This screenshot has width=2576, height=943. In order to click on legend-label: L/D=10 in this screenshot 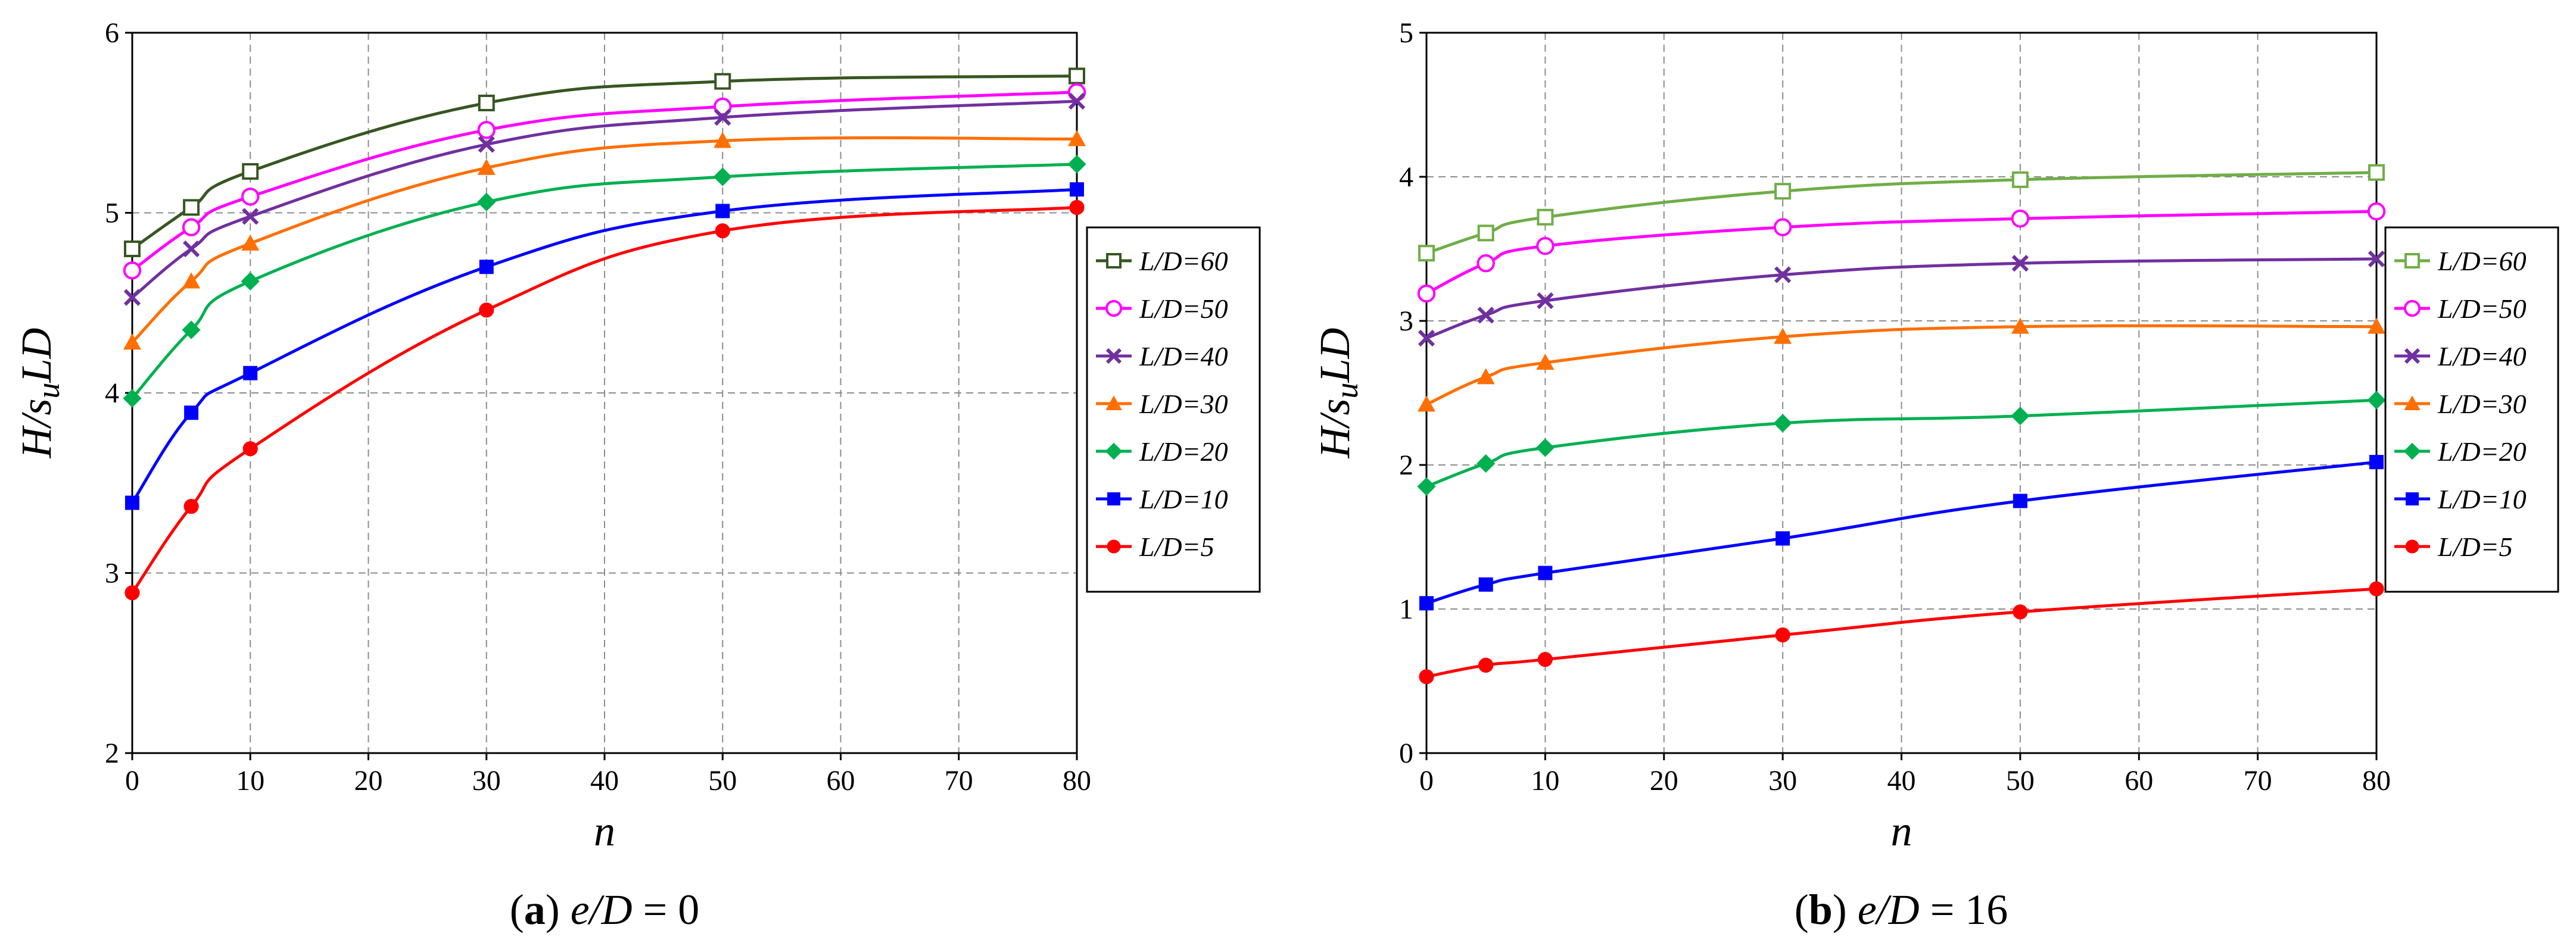, I will do `click(2482, 499)`.